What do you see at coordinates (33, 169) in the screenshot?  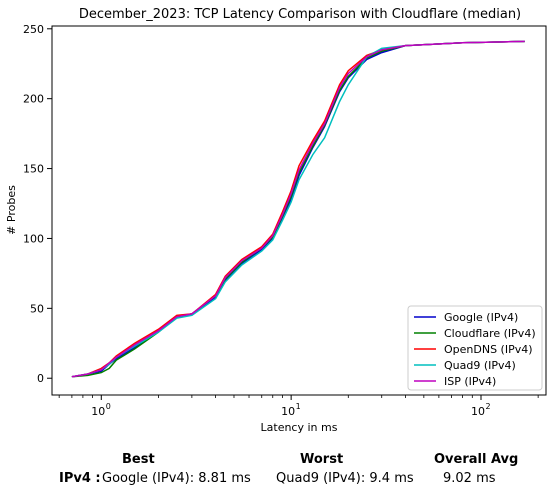 I see `y-tick-label: 150` at bounding box center [33, 169].